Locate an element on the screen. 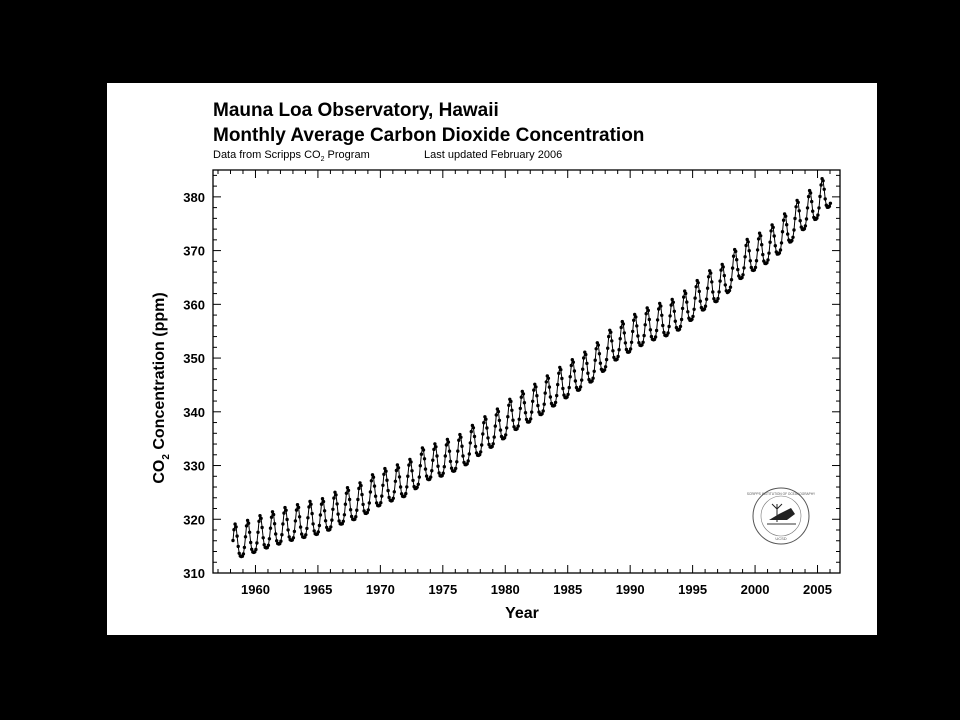 The height and width of the screenshot is (720, 960). source-note: Data from Scripps CO2 Program is located at coordinates (291, 156).